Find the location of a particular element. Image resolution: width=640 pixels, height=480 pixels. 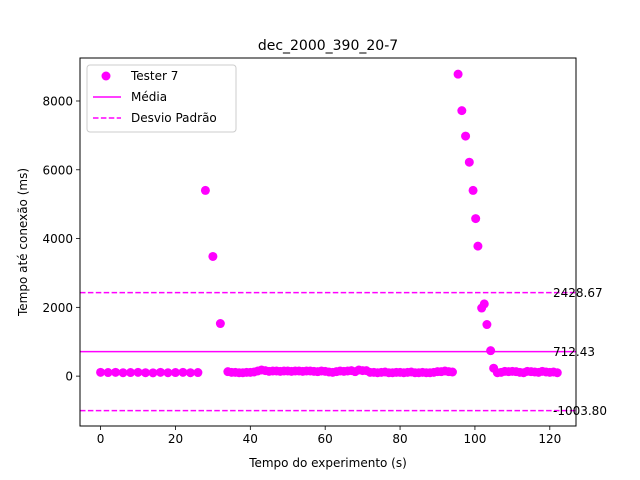

x-tick-label: 0 is located at coordinates (101, 439).